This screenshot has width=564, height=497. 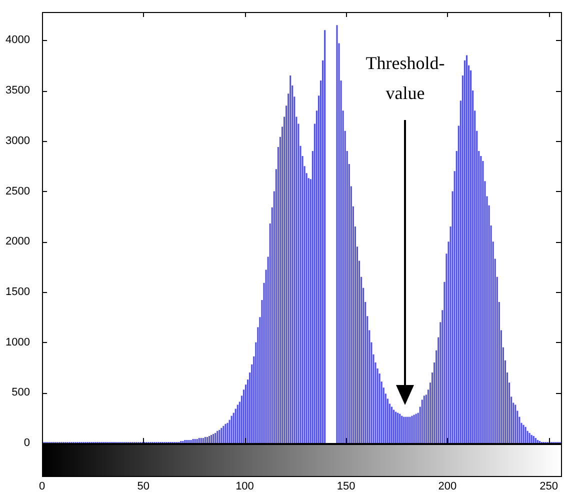 What do you see at coordinates (245, 486) in the screenshot?
I see `x-tick-label: 100` at bounding box center [245, 486].